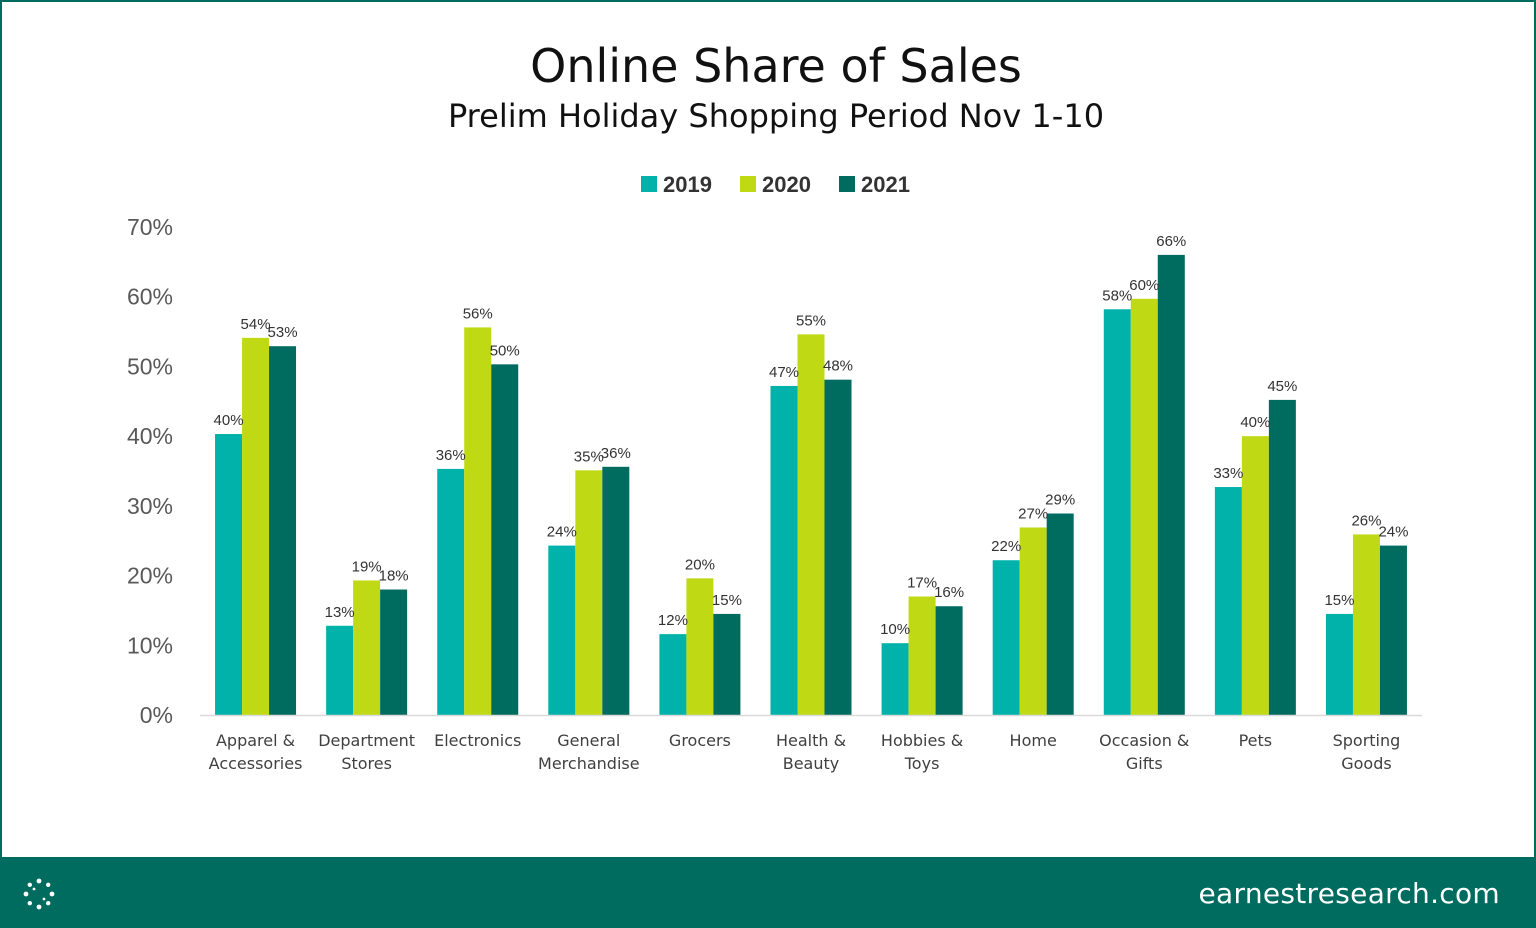  I want to click on x-tick-label: Electronics, so click(477, 740).